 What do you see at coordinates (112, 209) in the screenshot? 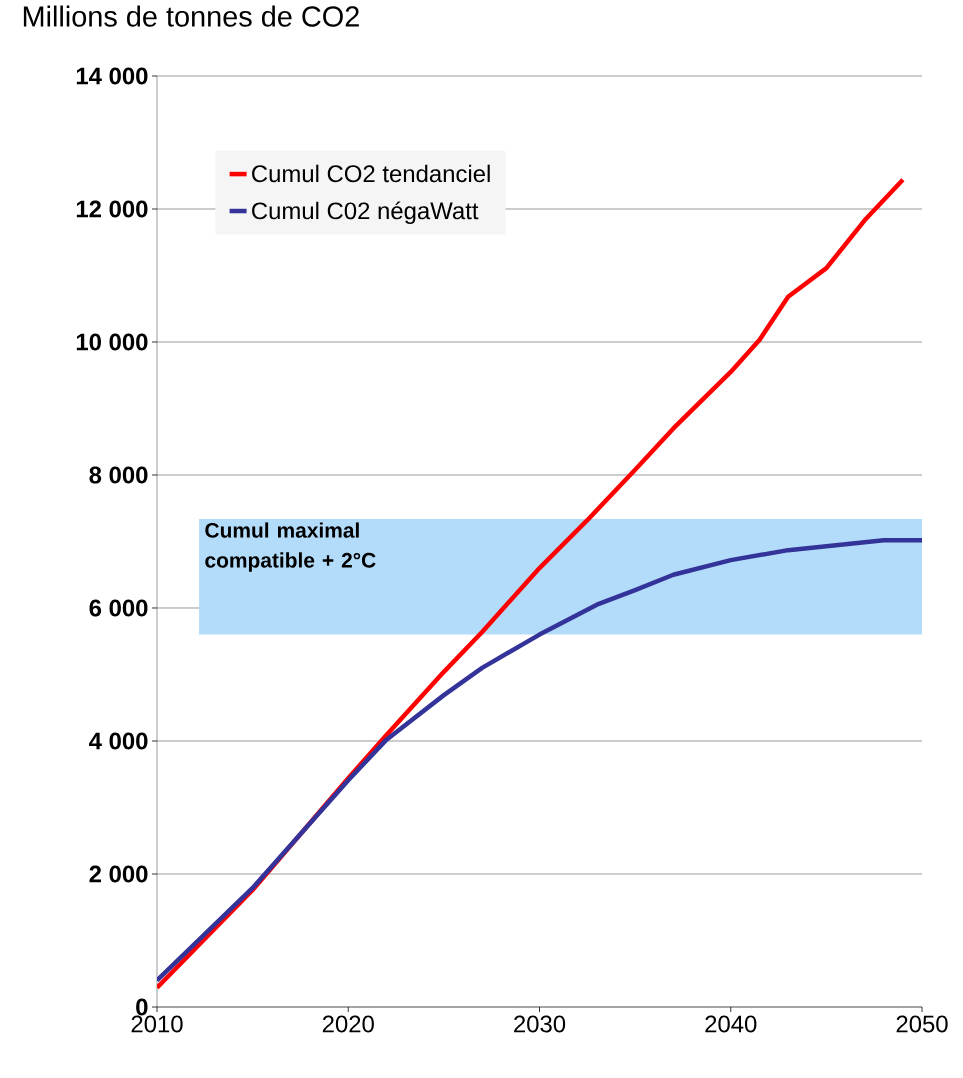
I see `y-tick-label: 12 000` at bounding box center [112, 209].